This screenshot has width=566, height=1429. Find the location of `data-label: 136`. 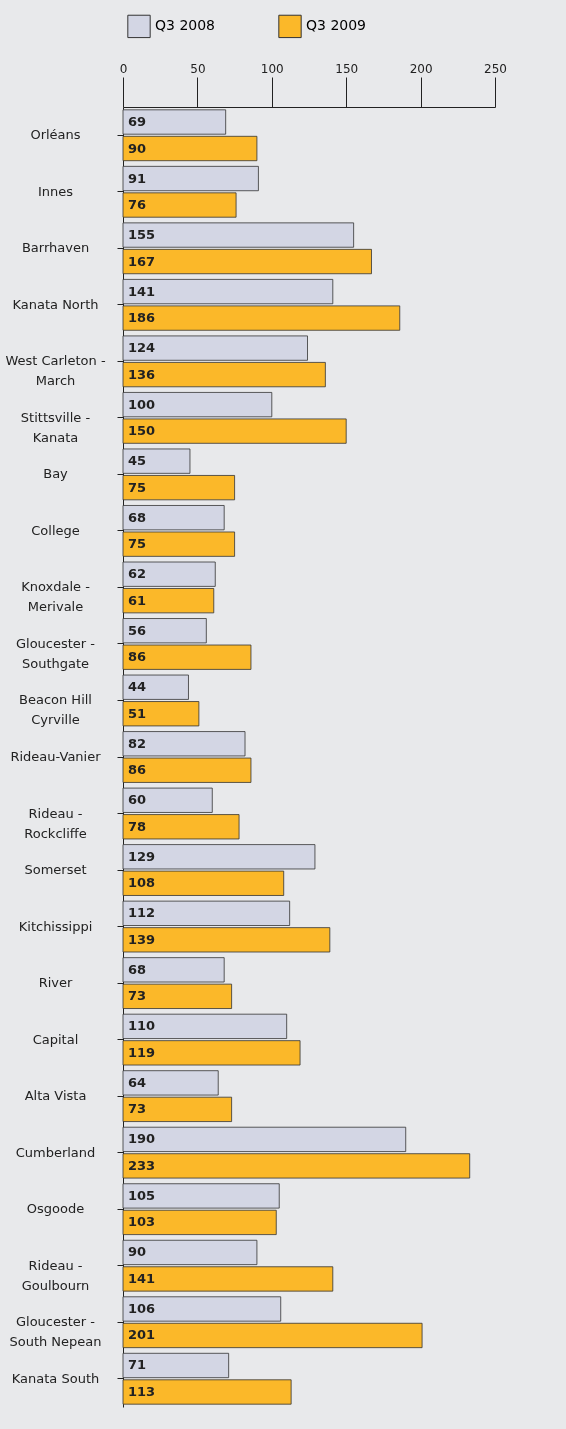

data-label: 136 is located at coordinates (142, 374).